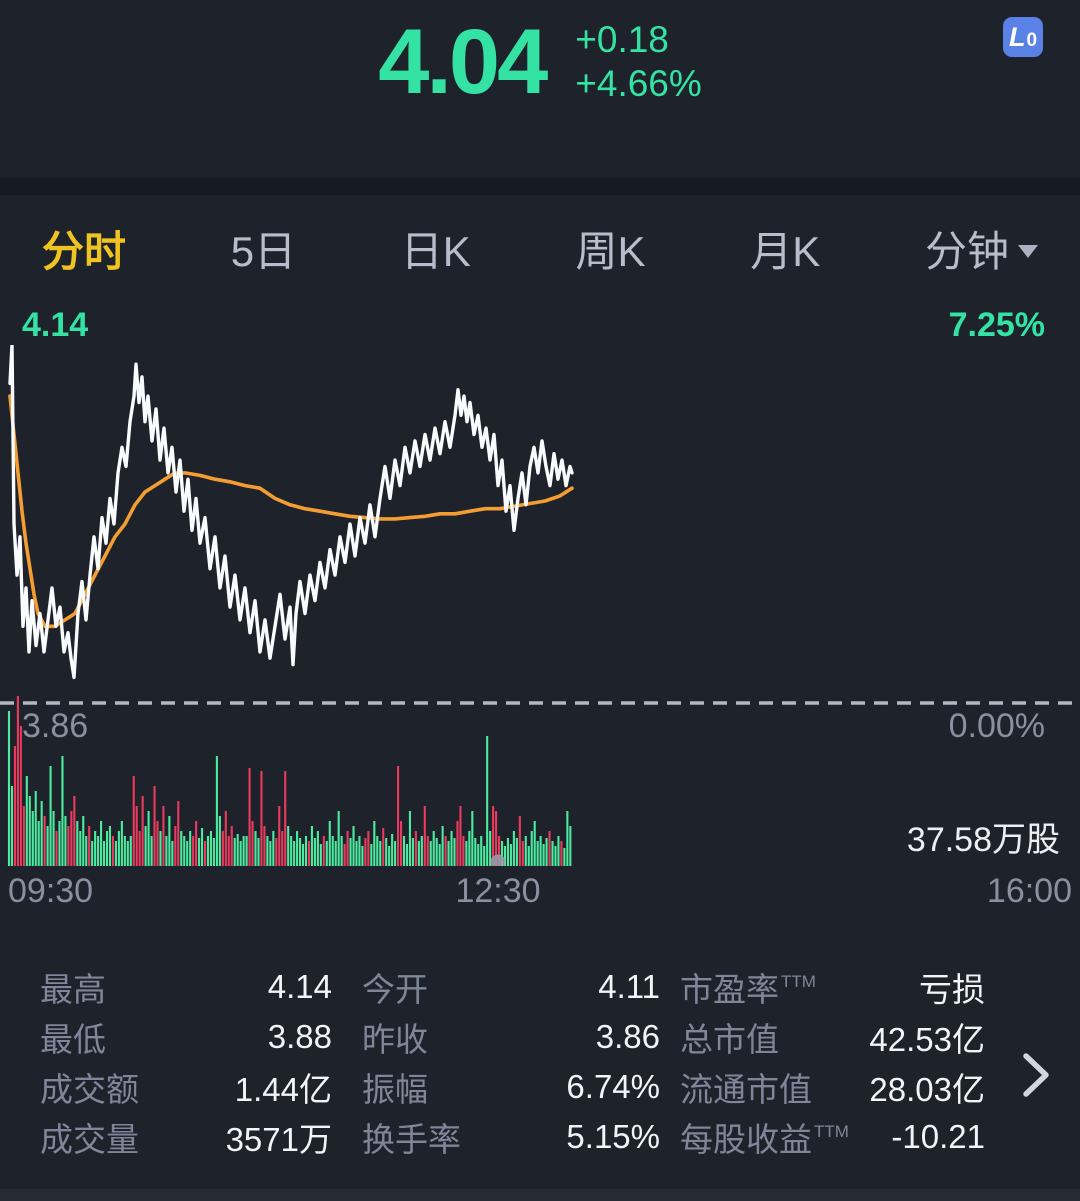 The image size is (1080, 1201). What do you see at coordinates (540, 1137) in the screenshot?
I see `stats-row: 成交量 3571万 换手率 5.15% 每股收益 TTM -10.21` at bounding box center [540, 1137].